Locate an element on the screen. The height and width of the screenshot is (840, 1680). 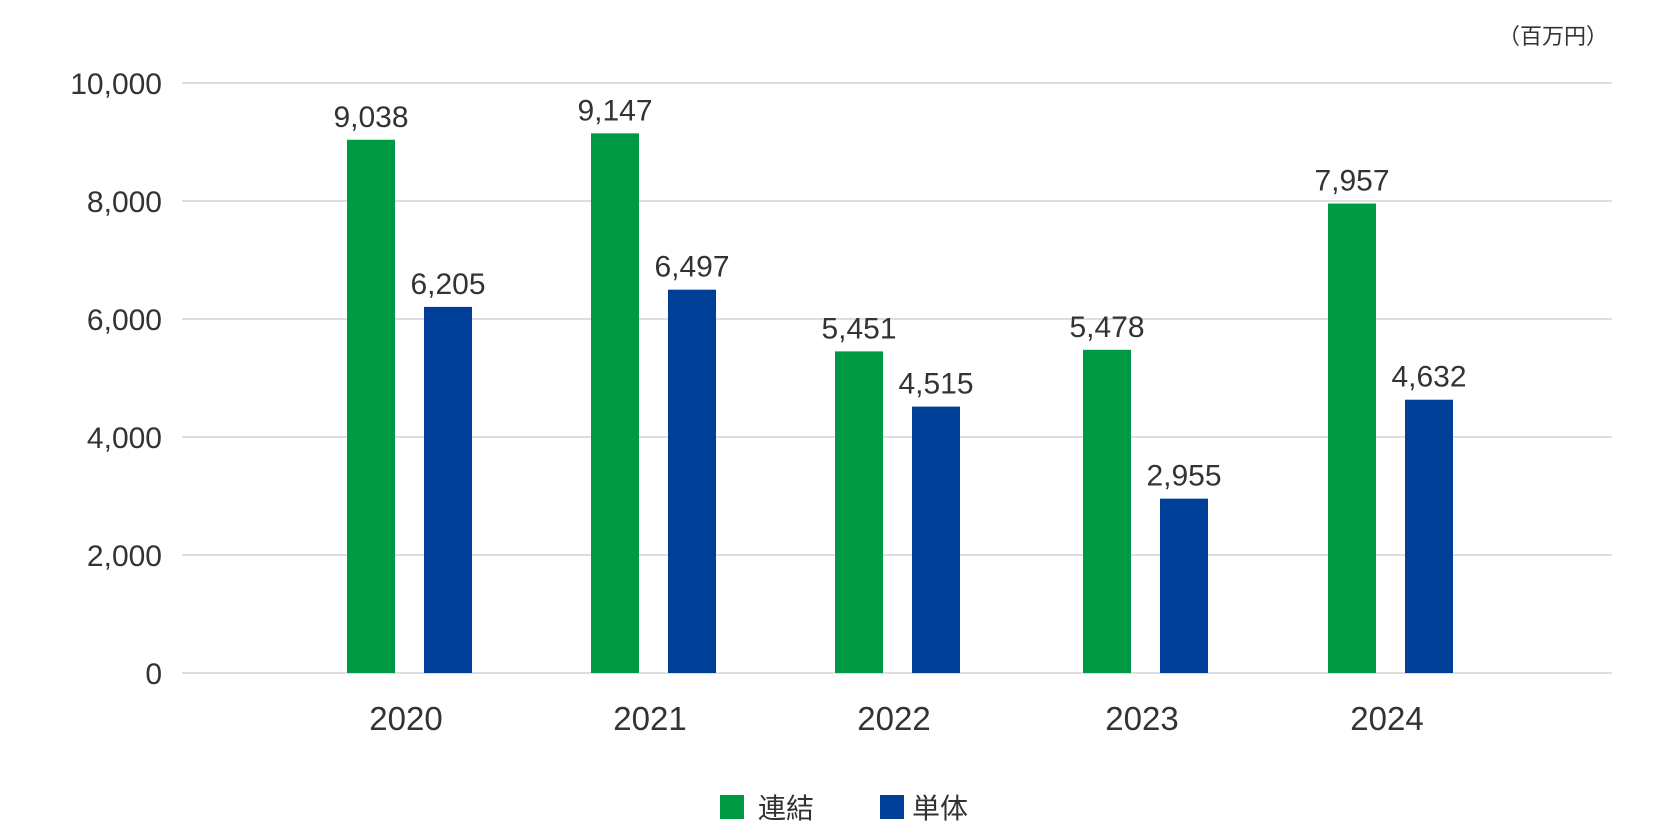
x-category-label: 2022 is located at coordinates (893, 718).